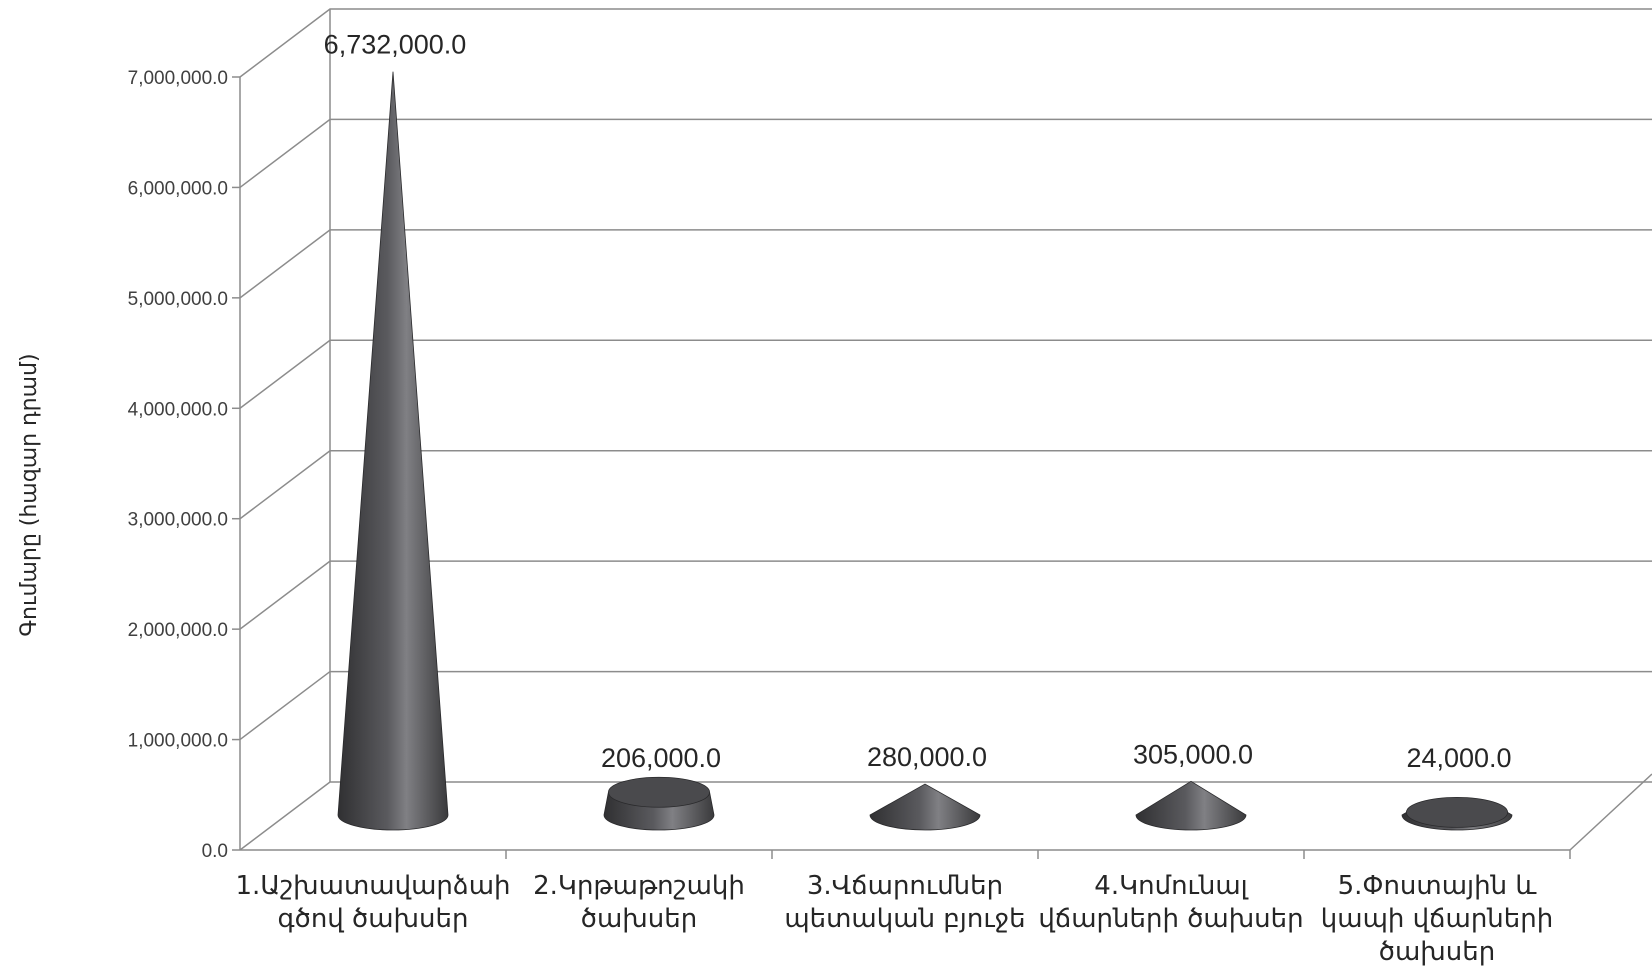 Image resolution: width=1652 pixels, height=972 pixels. What do you see at coordinates (1610, 812) in the screenshot?
I see `floor-right-edge` at bounding box center [1610, 812].